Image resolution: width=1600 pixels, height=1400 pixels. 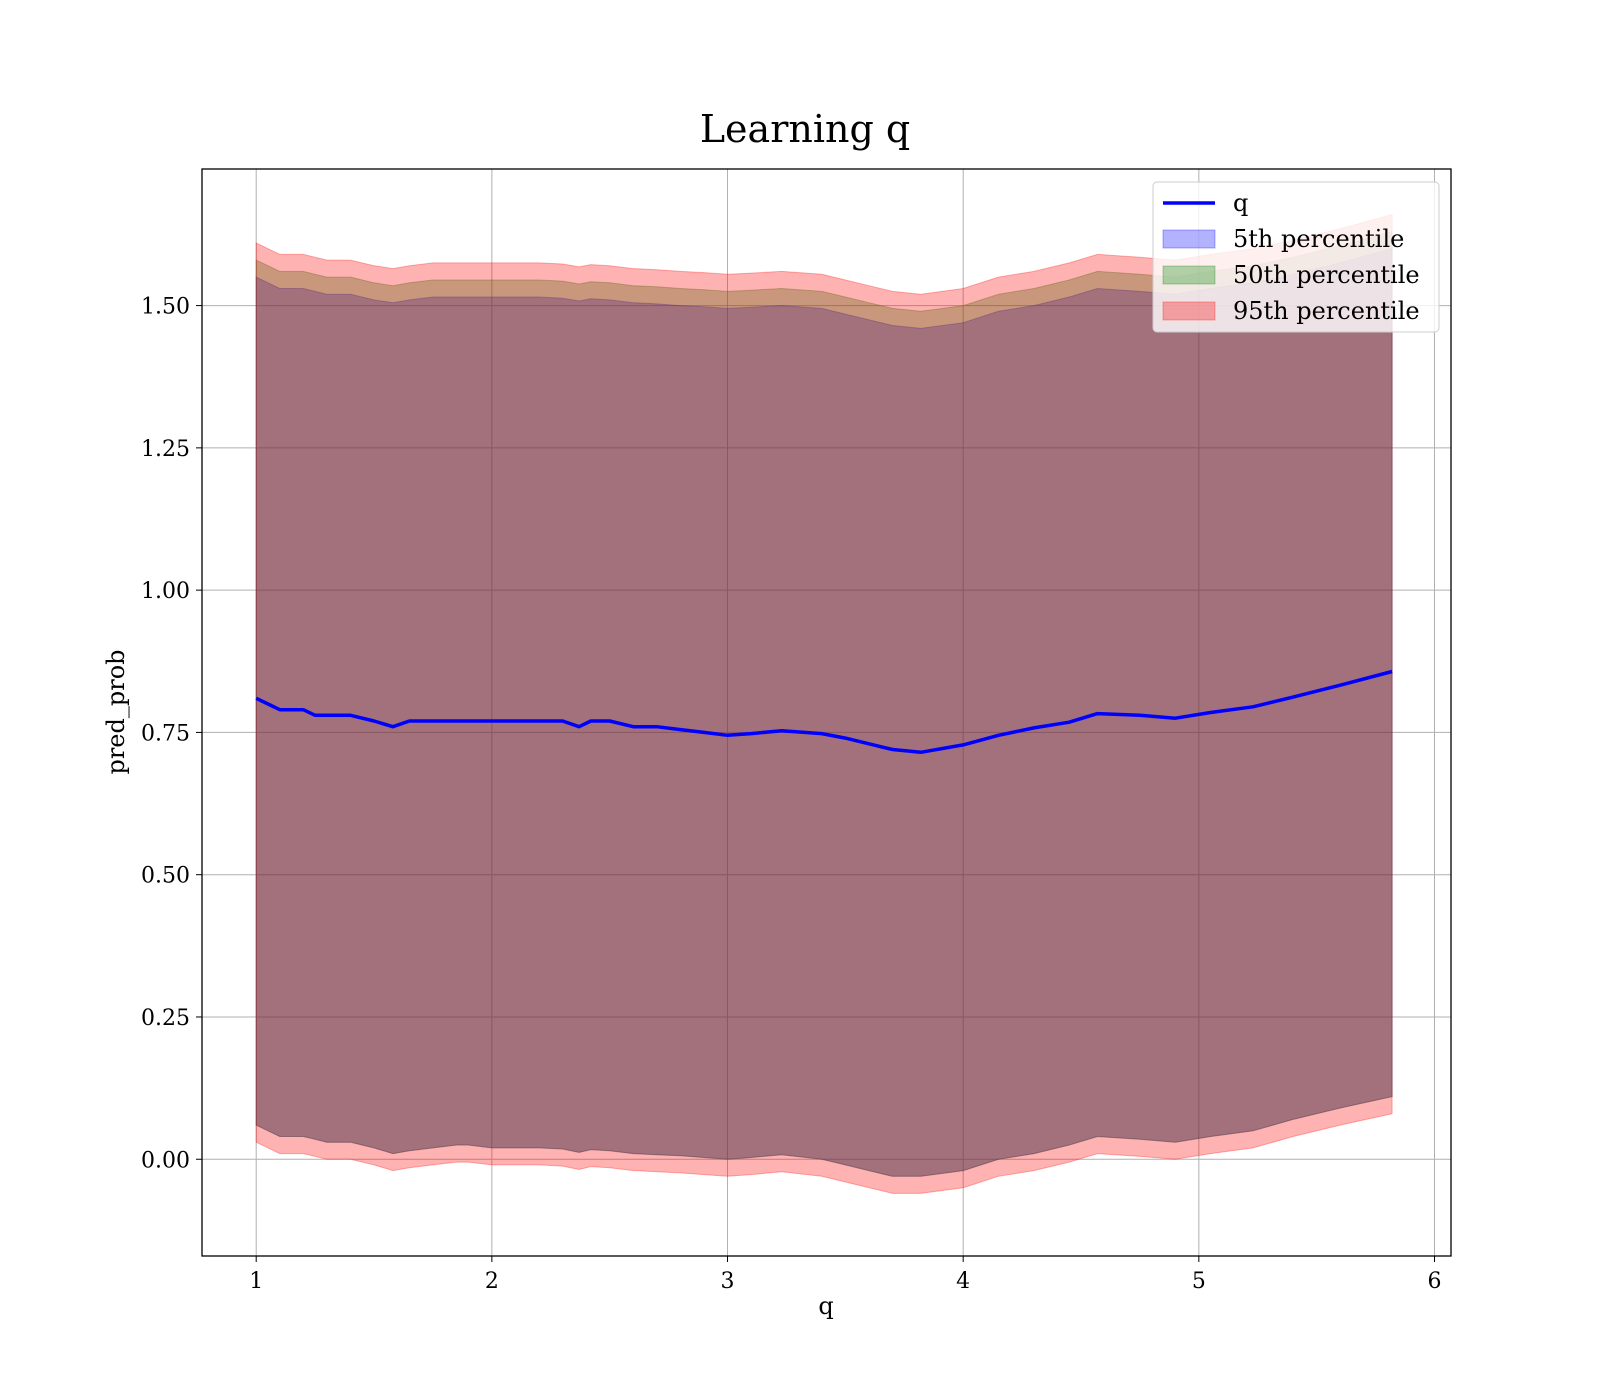 I want to click on y-tick-label: 1.00, so click(x=165, y=591).